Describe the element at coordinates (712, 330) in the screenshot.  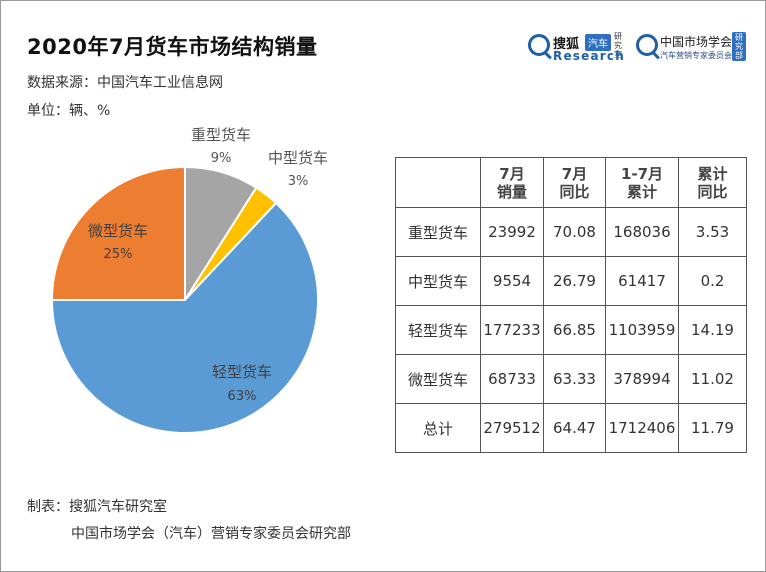
I see `table-cell: 14.19` at that location.